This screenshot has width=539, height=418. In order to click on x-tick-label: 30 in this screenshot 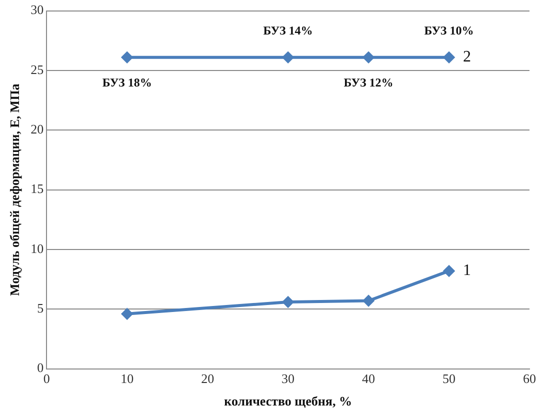, I will do `click(288, 378)`.